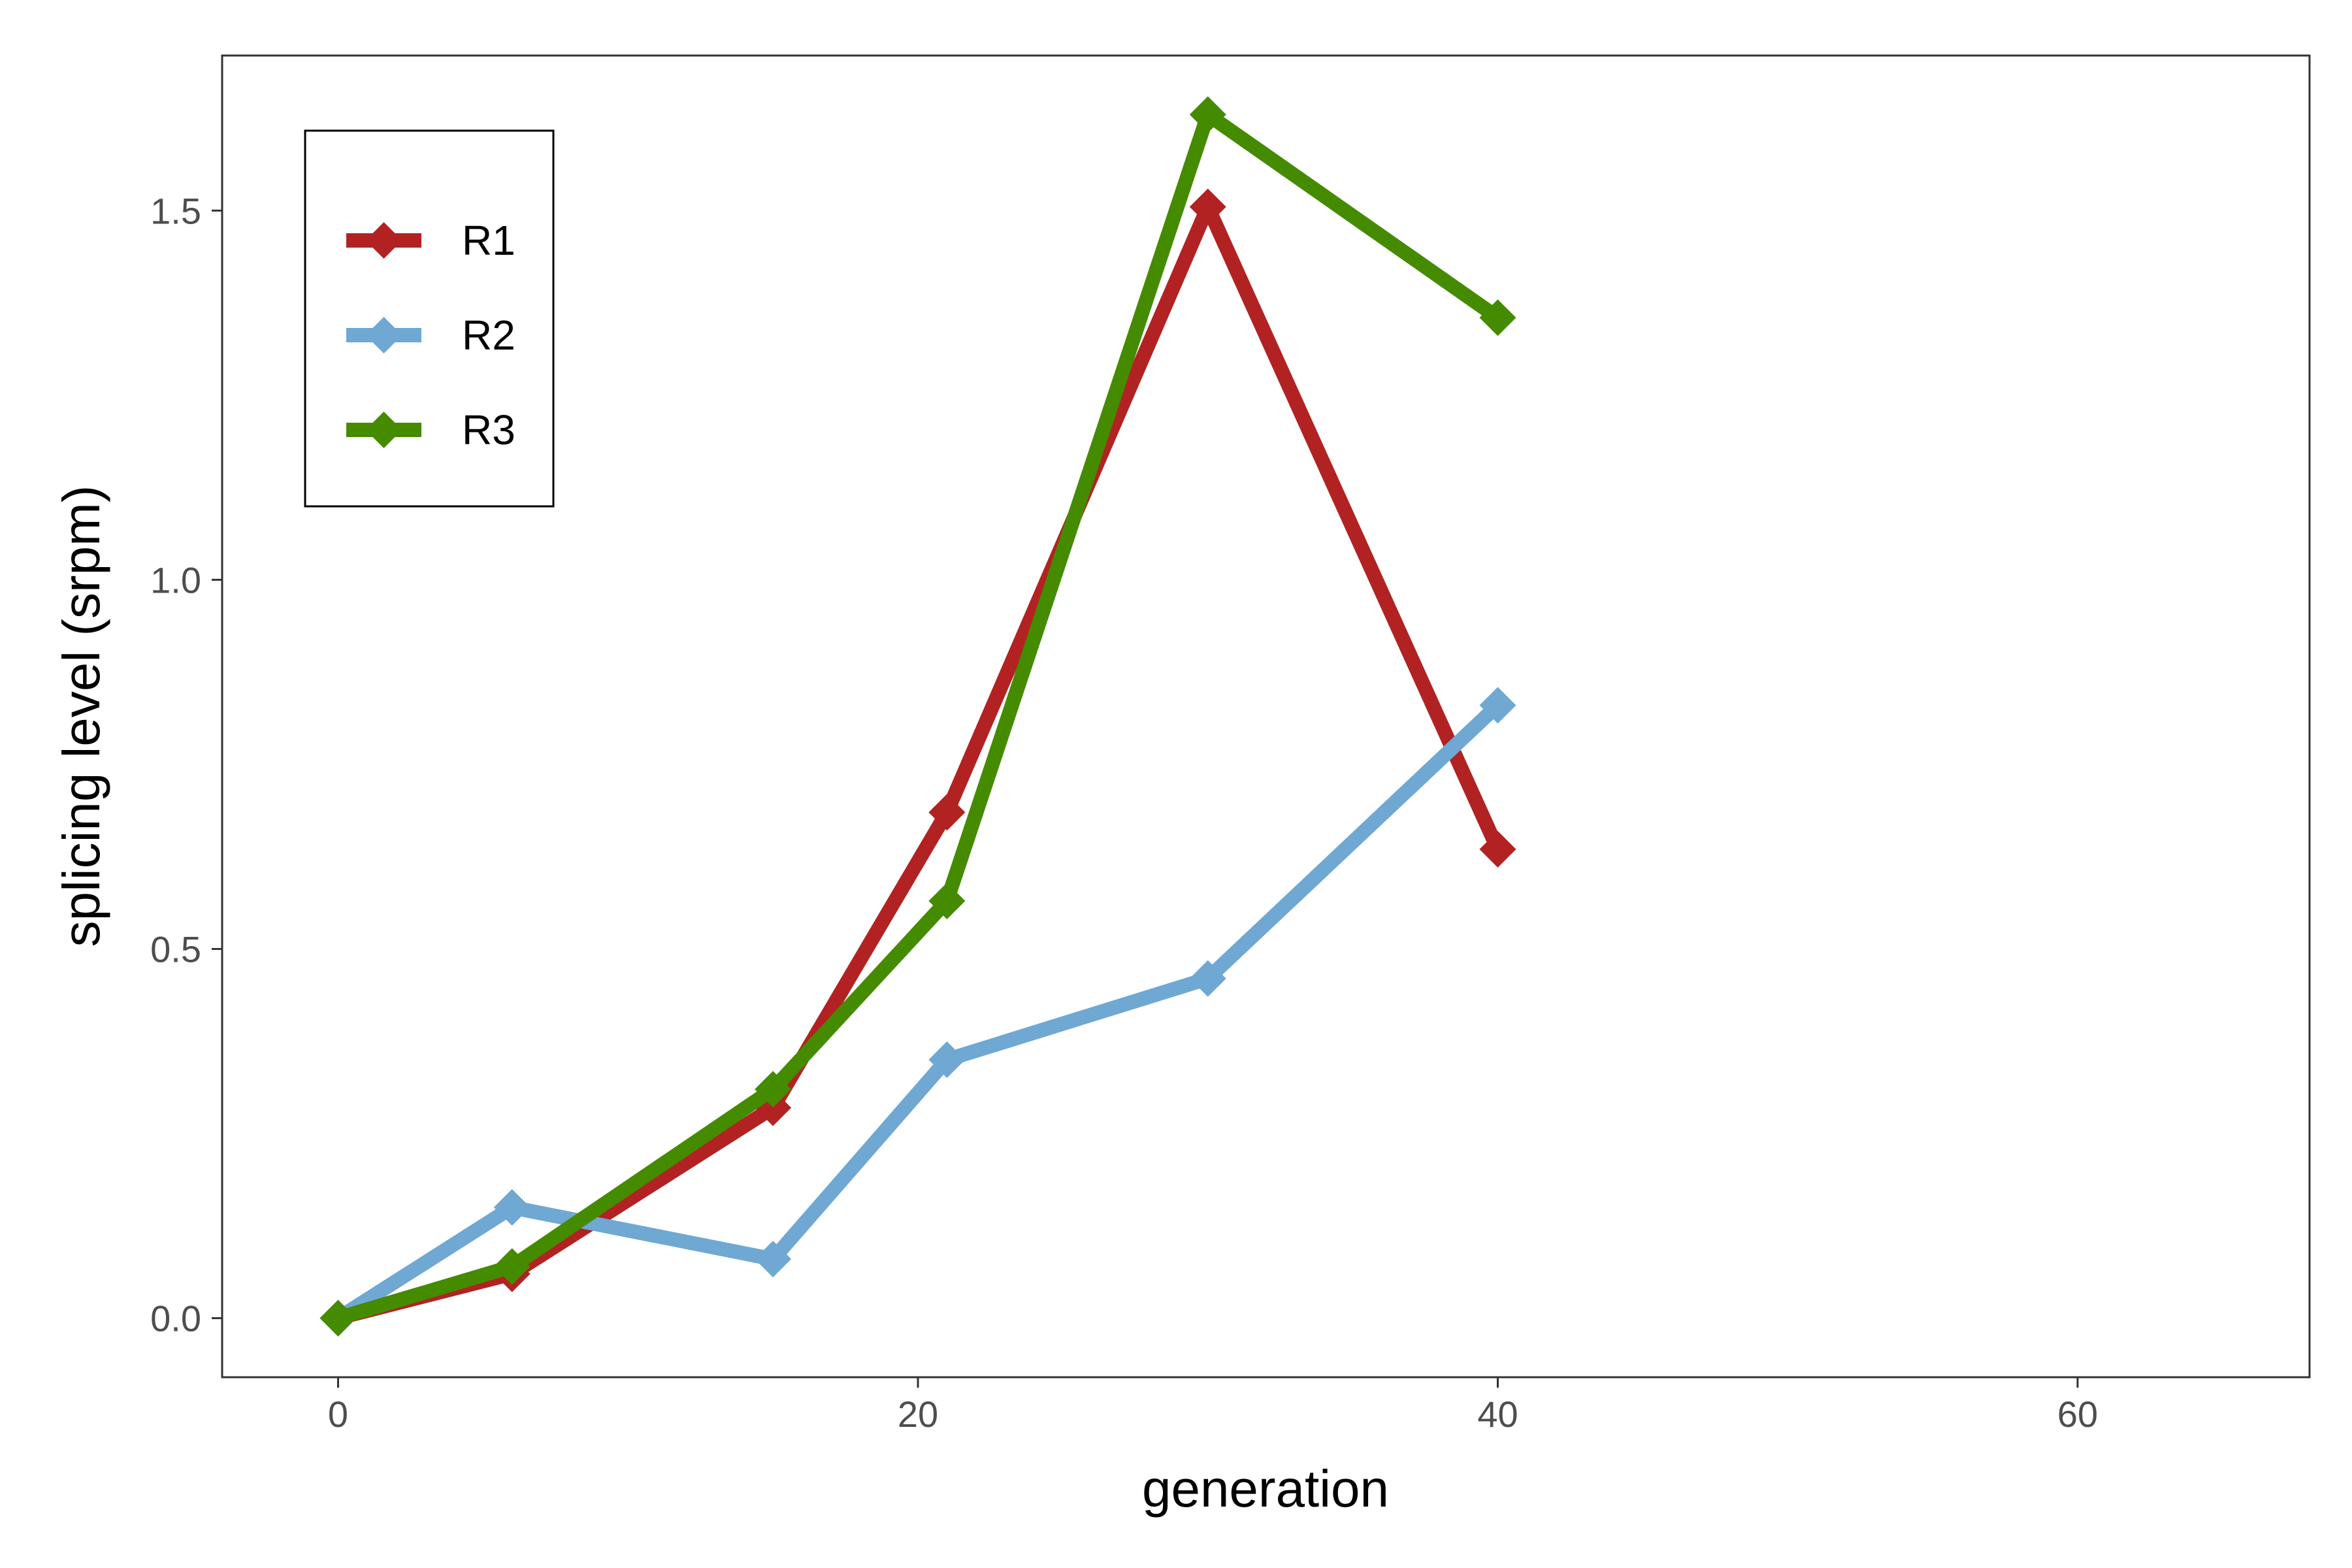  What do you see at coordinates (81, 716) in the screenshot?
I see `y-axis-title: splicing level (srpm)` at bounding box center [81, 716].